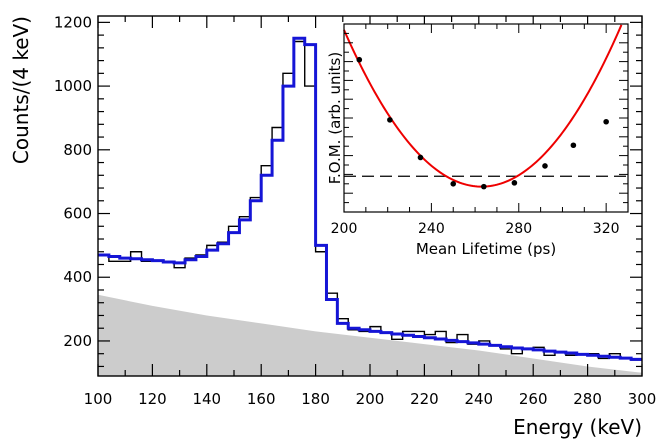  What do you see at coordinates (518, 229) in the screenshot?
I see `inset-x-tick-label: 280` at bounding box center [518, 229].